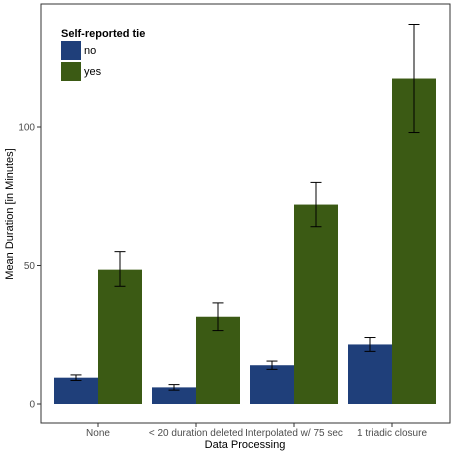  I want to click on legend-key-no, so click(71, 50).